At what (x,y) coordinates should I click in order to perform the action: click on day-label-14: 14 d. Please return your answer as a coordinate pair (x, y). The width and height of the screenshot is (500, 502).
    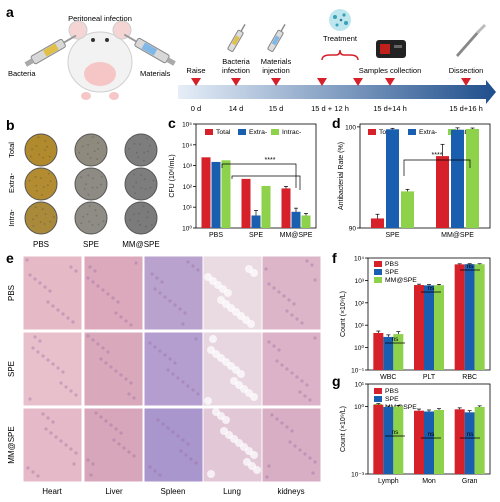
    Looking at the image, I should click on (236, 108).